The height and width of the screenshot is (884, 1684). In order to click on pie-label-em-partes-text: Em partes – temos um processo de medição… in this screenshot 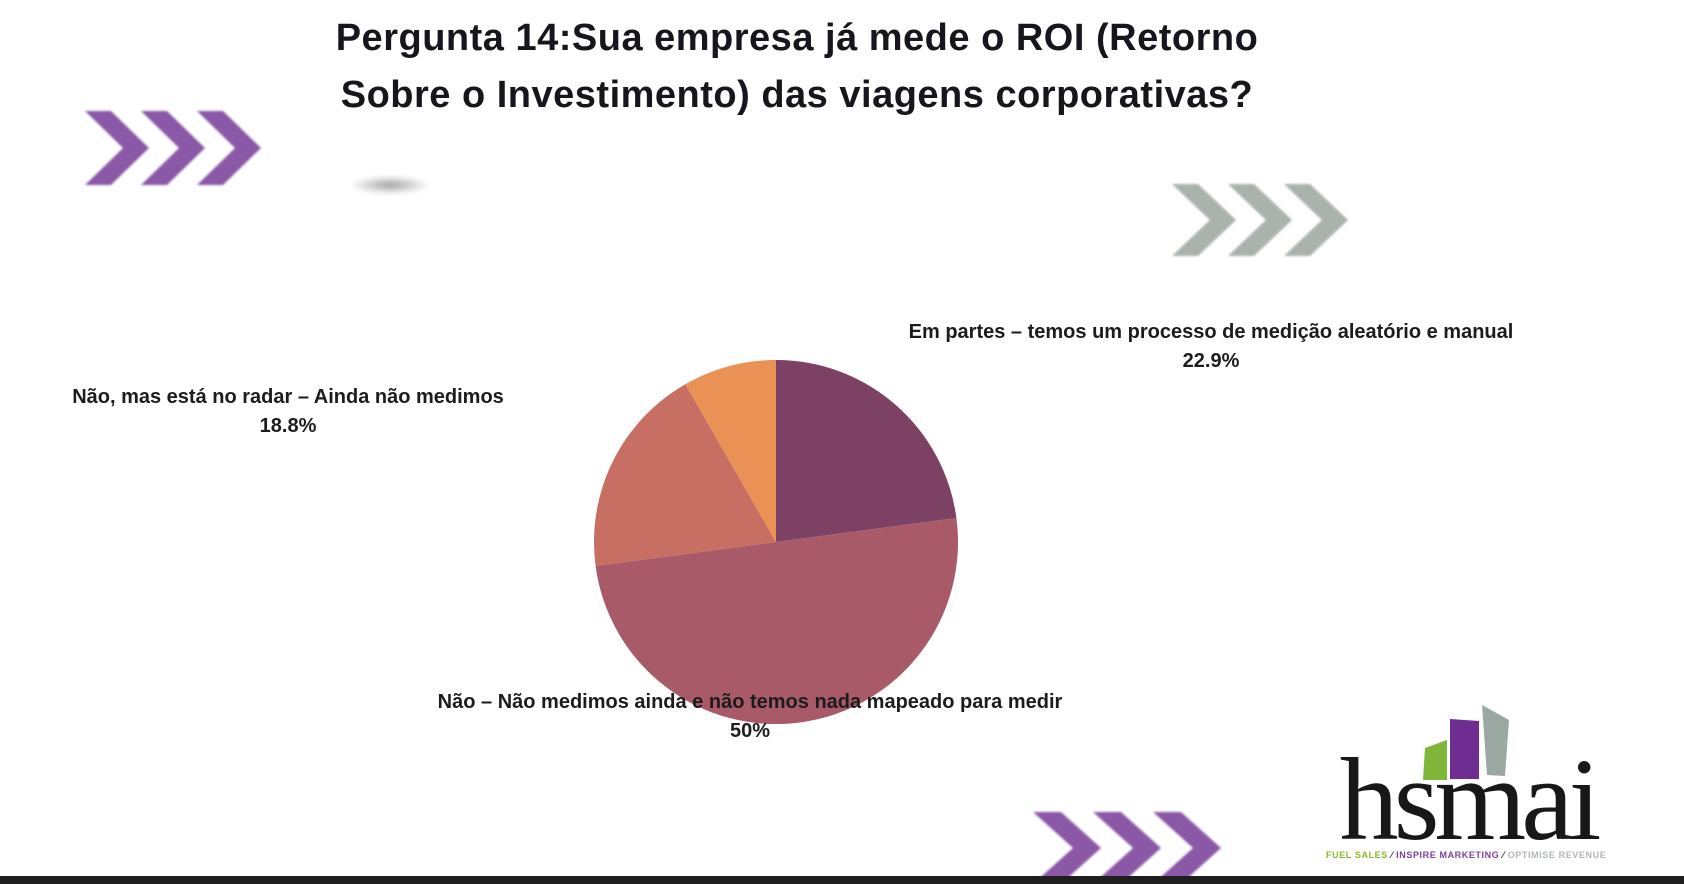, I will do `click(1211, 332)`.